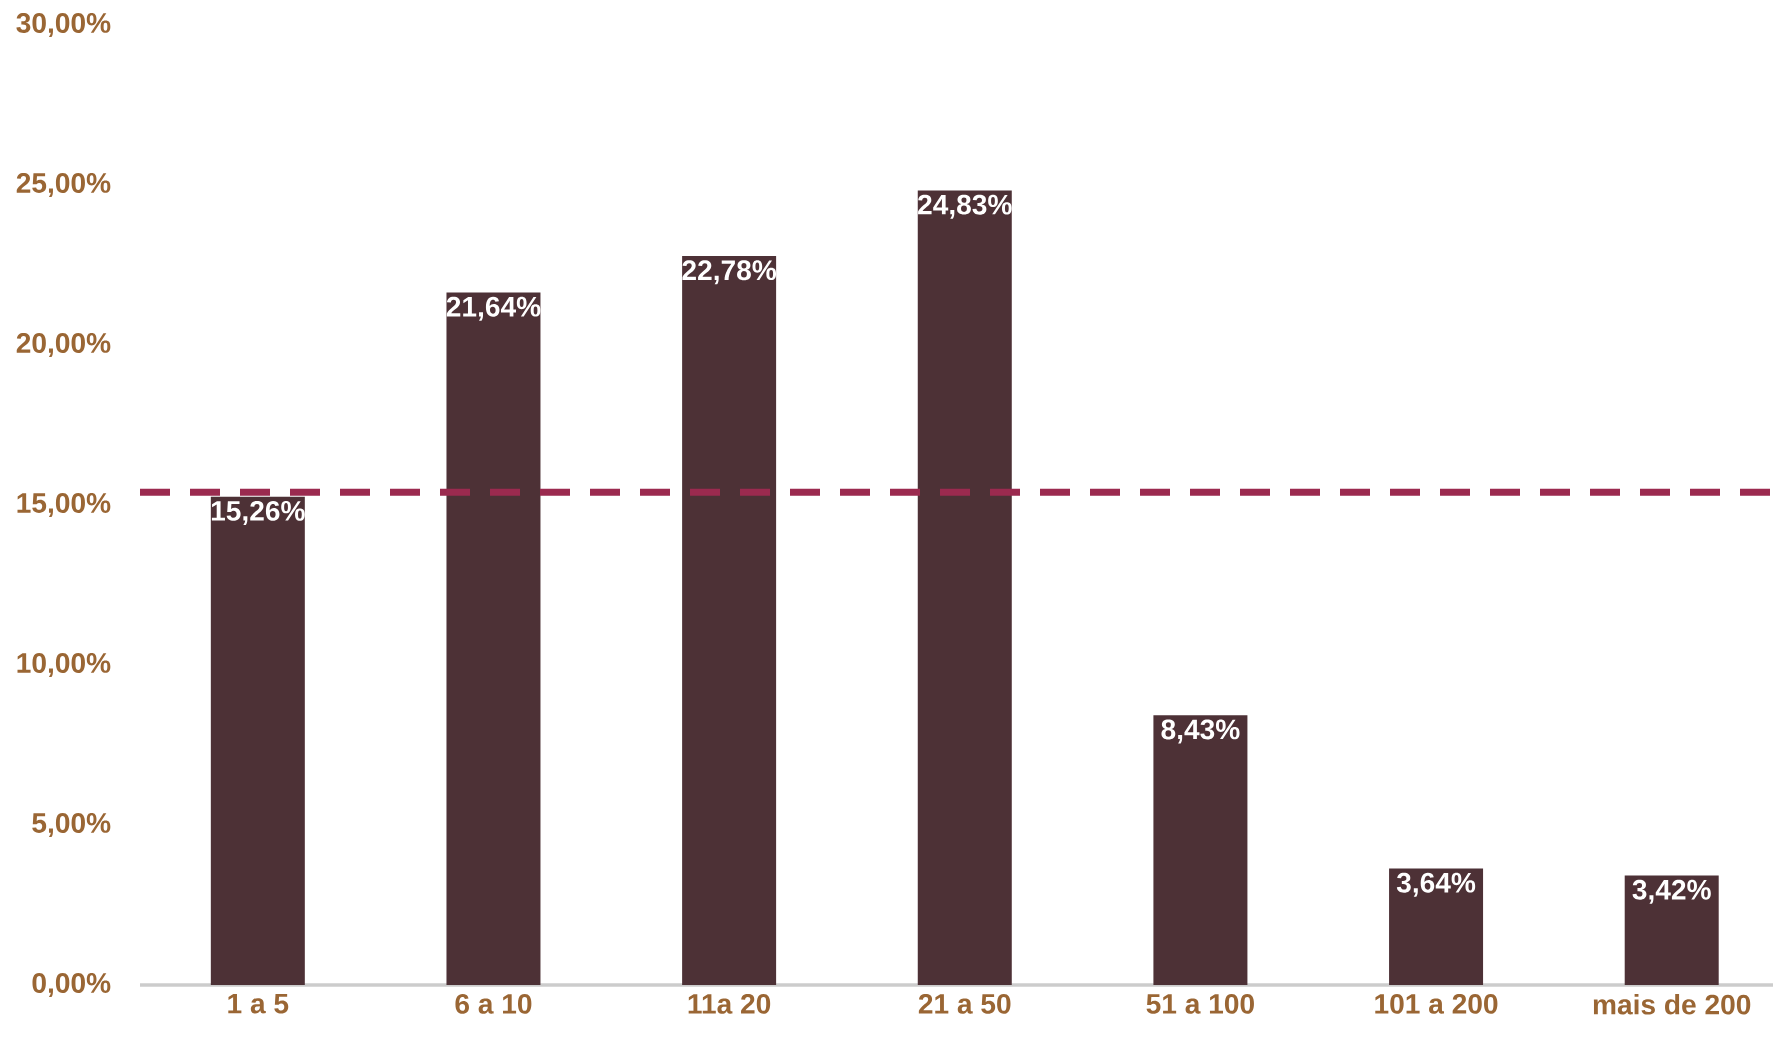  What do you see at coordinates (965, 206) in the screenshot?
I see `data-label: 24,83%` at bounding box center [965, 206].